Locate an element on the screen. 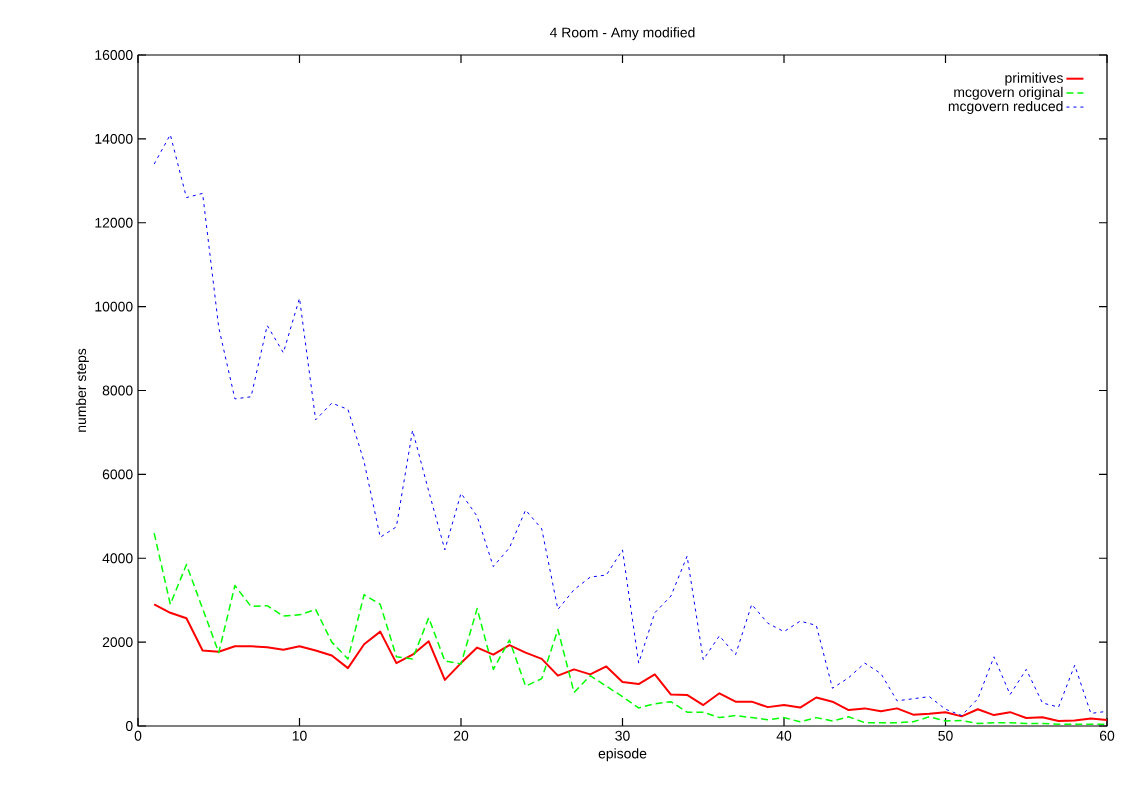 This screenshot has width=1136, height=799. x-tick-label: 40 is located at coordinates (784, 735).